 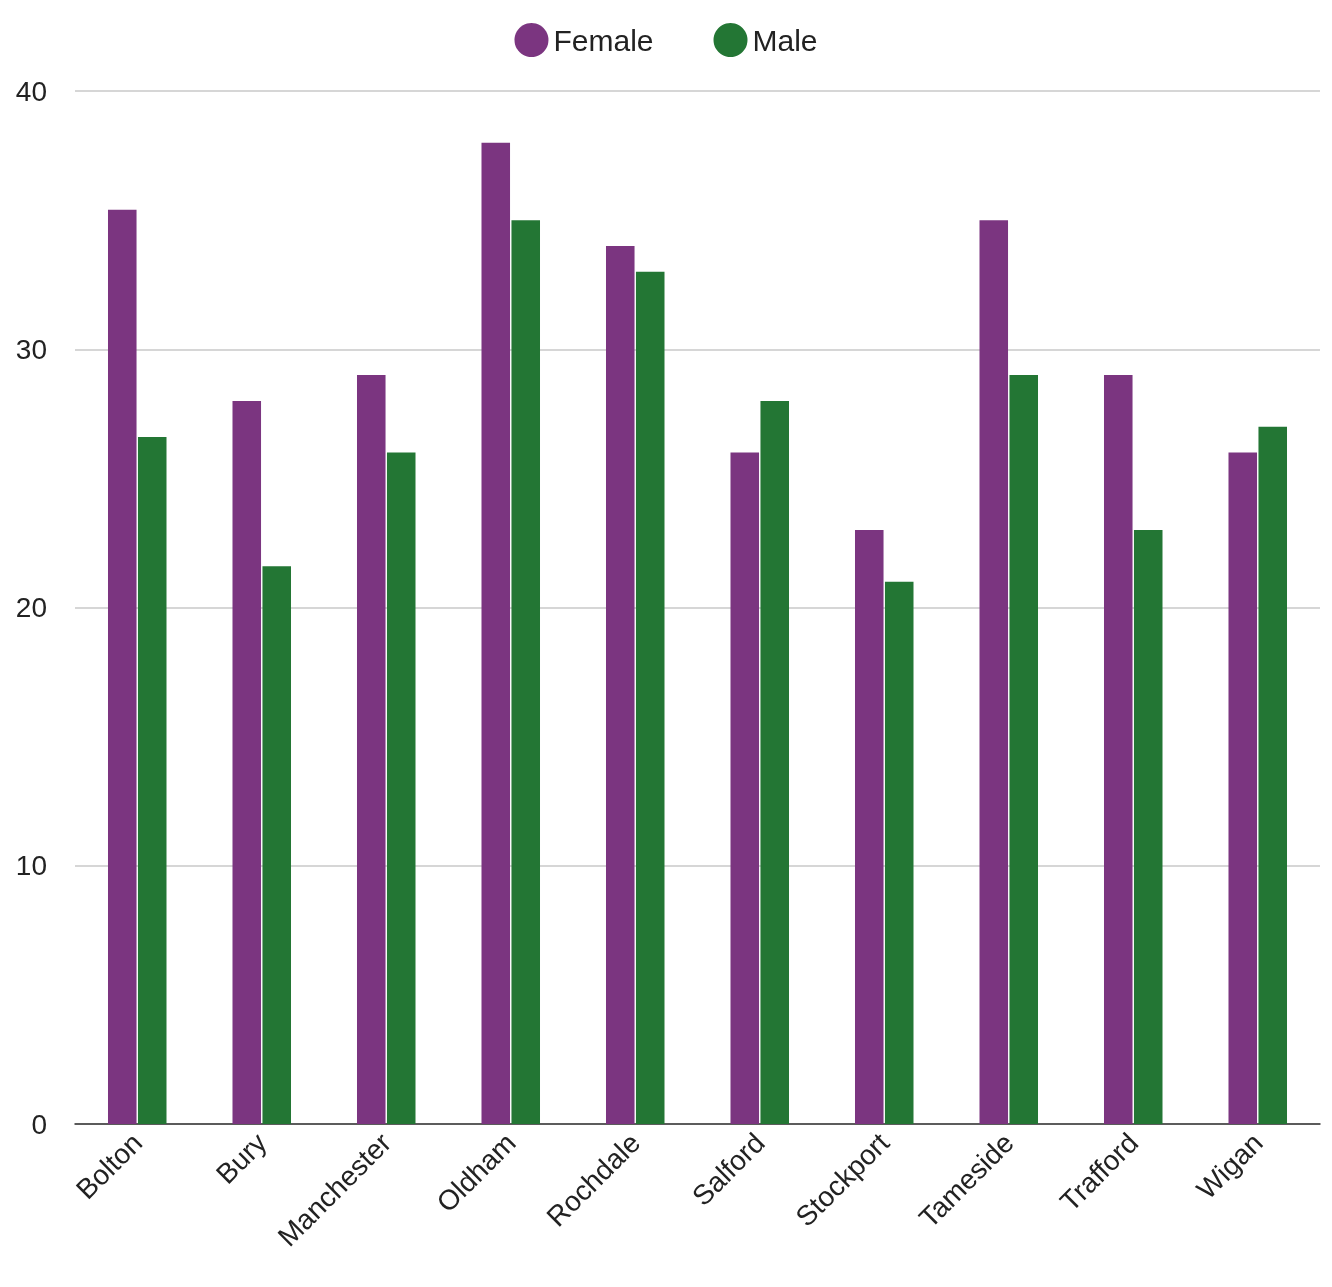 I want to click on y-tick-label: 20, so click(x=31, y=607).